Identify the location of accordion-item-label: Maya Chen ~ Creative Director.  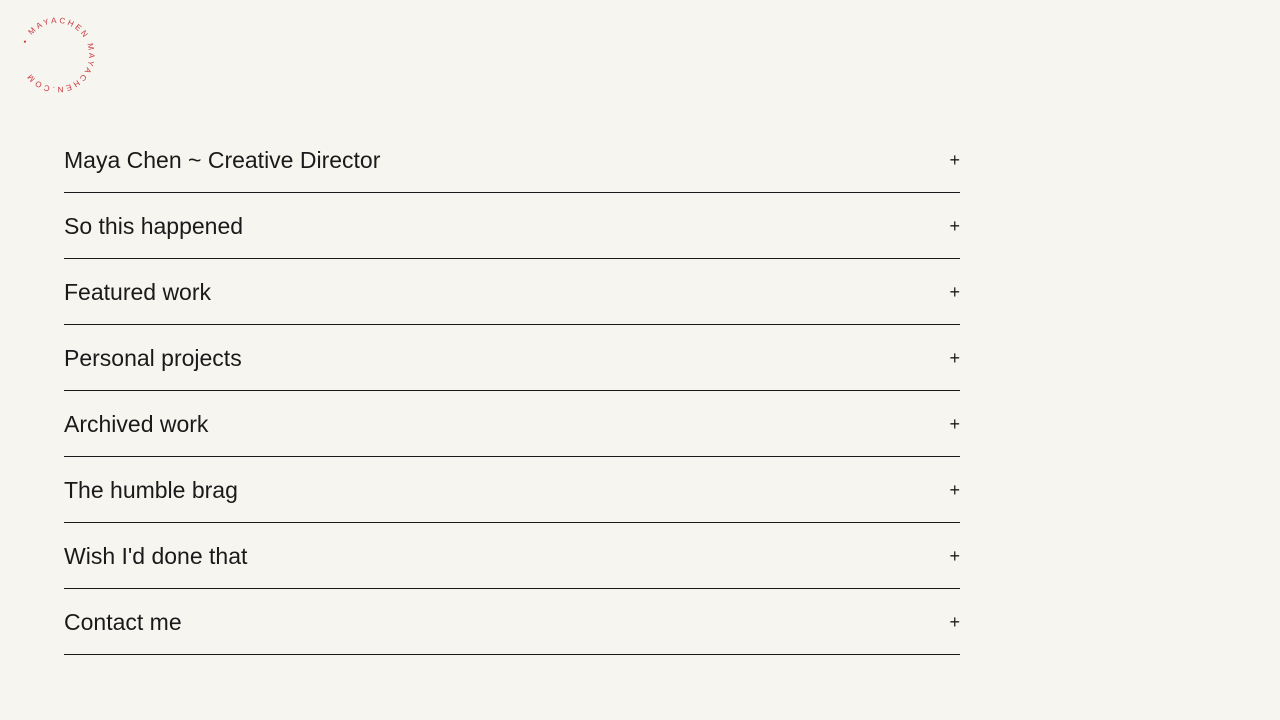
(222, 160).